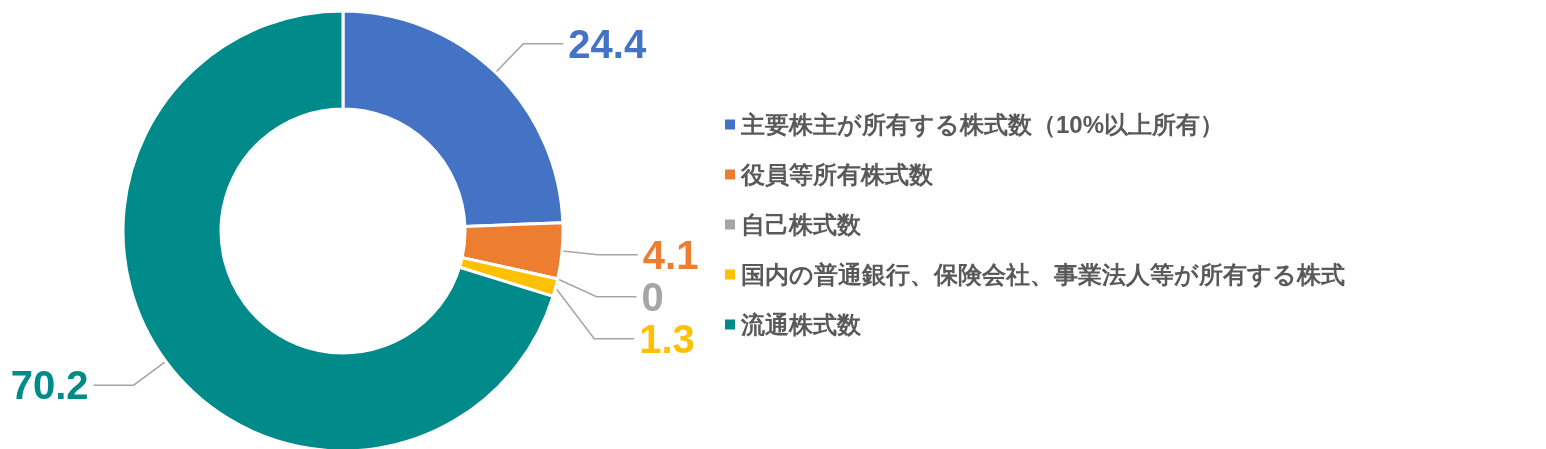  What do you see at coordinates (49, 385) in the screenshot?
I see `data-label: 70.2` at bounding box center [49, 385].